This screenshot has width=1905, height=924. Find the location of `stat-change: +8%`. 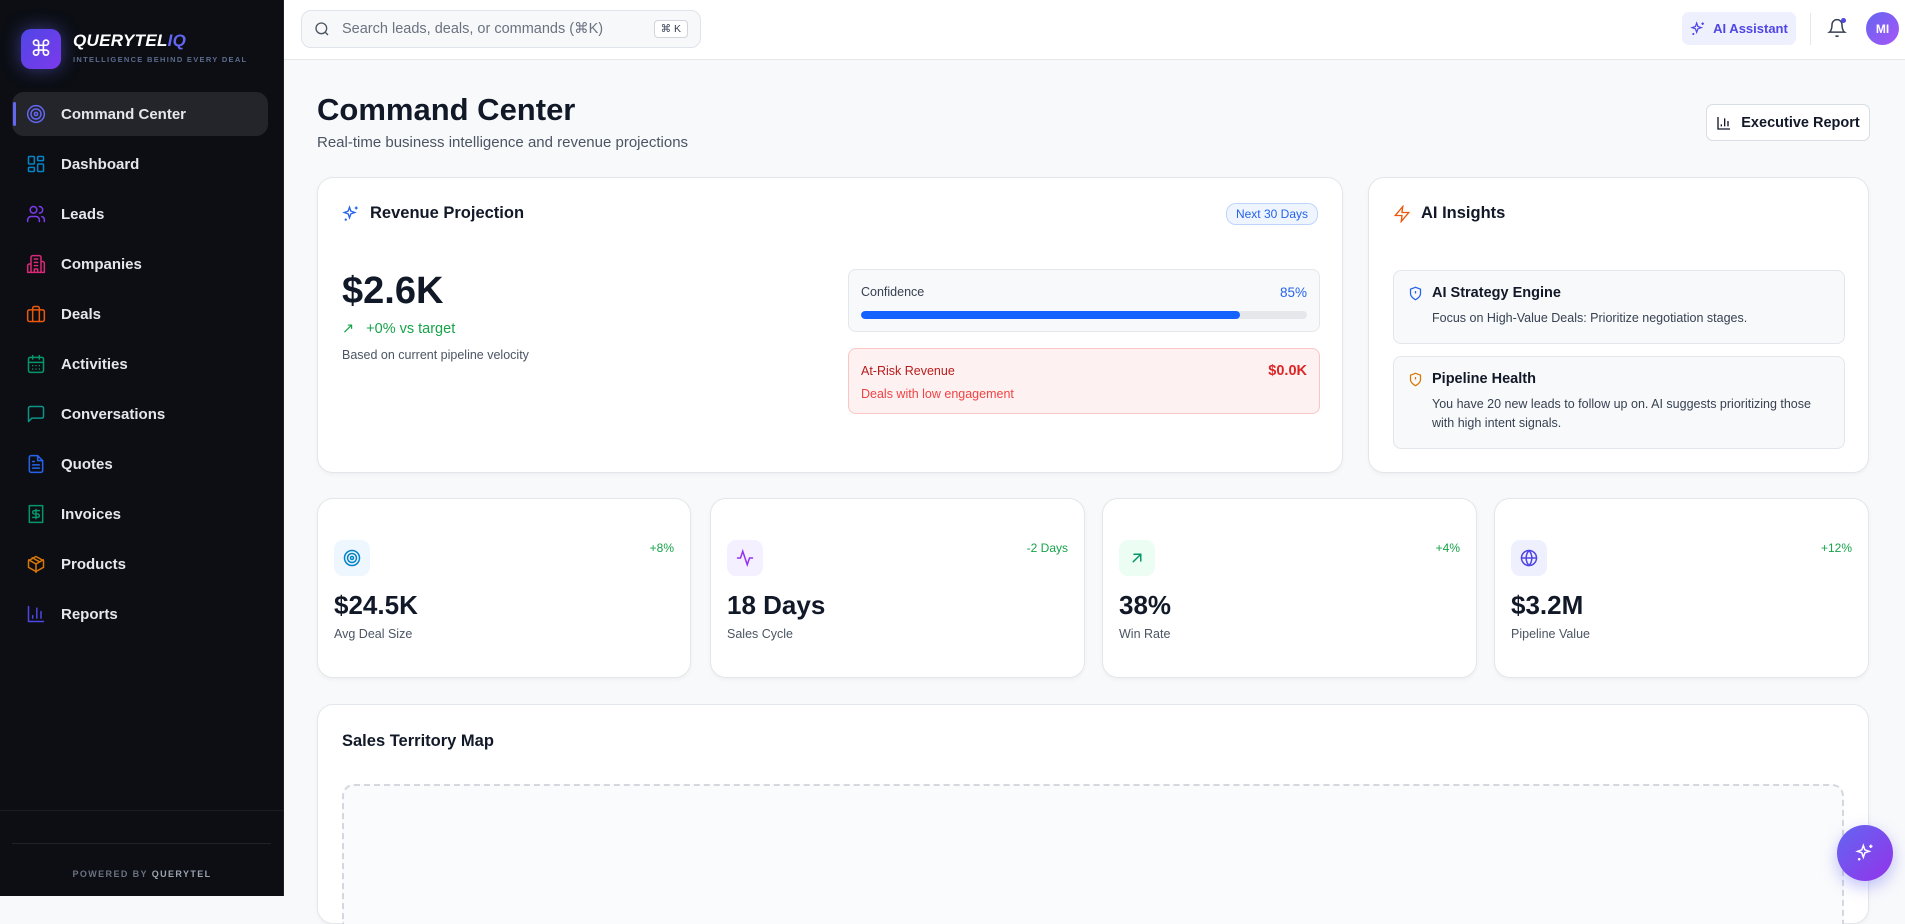

stat-change: +8% is located at coordinates (661, 548).